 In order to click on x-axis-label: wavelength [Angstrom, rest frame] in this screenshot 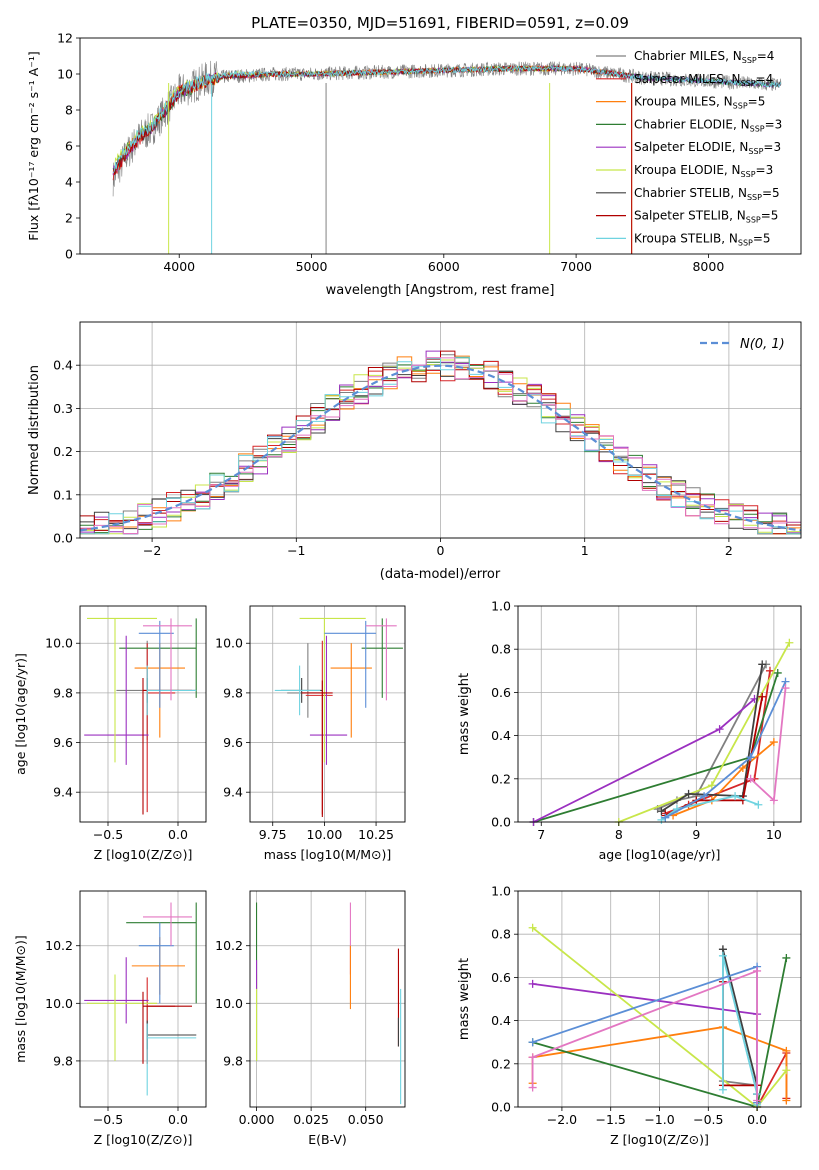, I will do `click(440, 290)`.